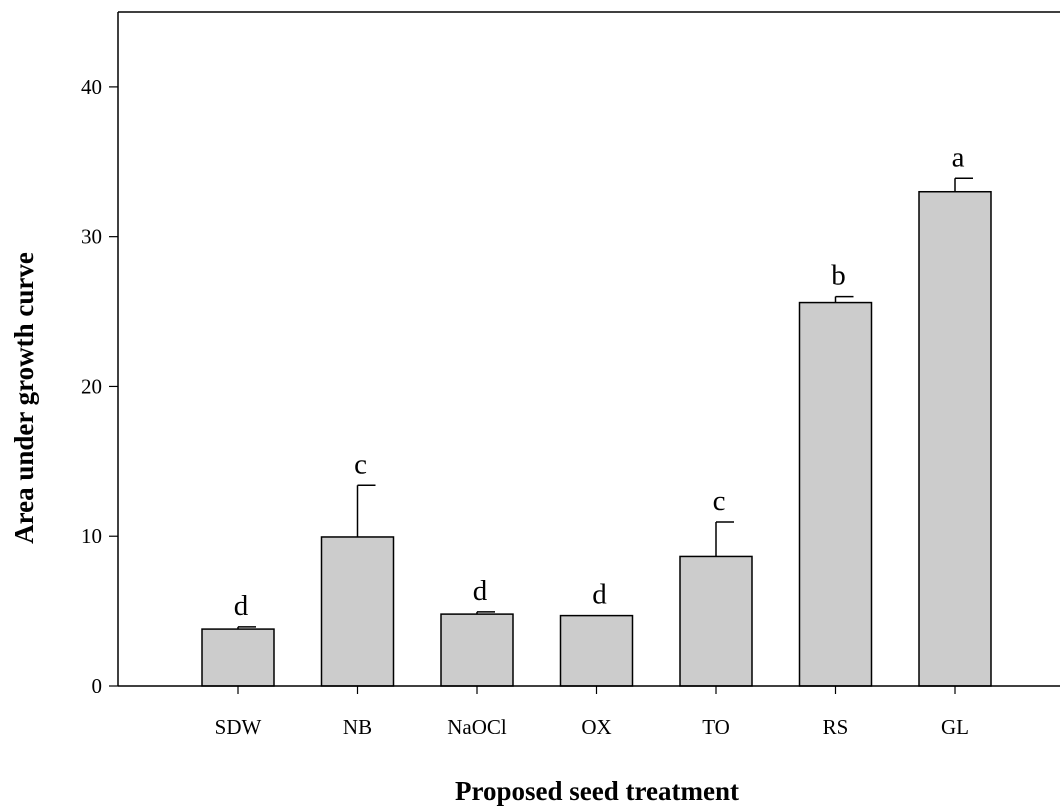 The height and width of the screenshot is (812, 1062). I want to click on x-tick-label: TO, so click(716, 727).